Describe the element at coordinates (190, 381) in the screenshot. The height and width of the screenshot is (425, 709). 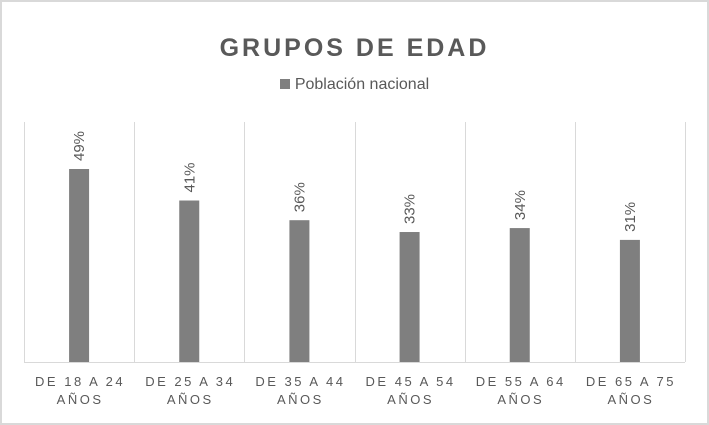
I see `category-label: DE 25 A 34` at that location.